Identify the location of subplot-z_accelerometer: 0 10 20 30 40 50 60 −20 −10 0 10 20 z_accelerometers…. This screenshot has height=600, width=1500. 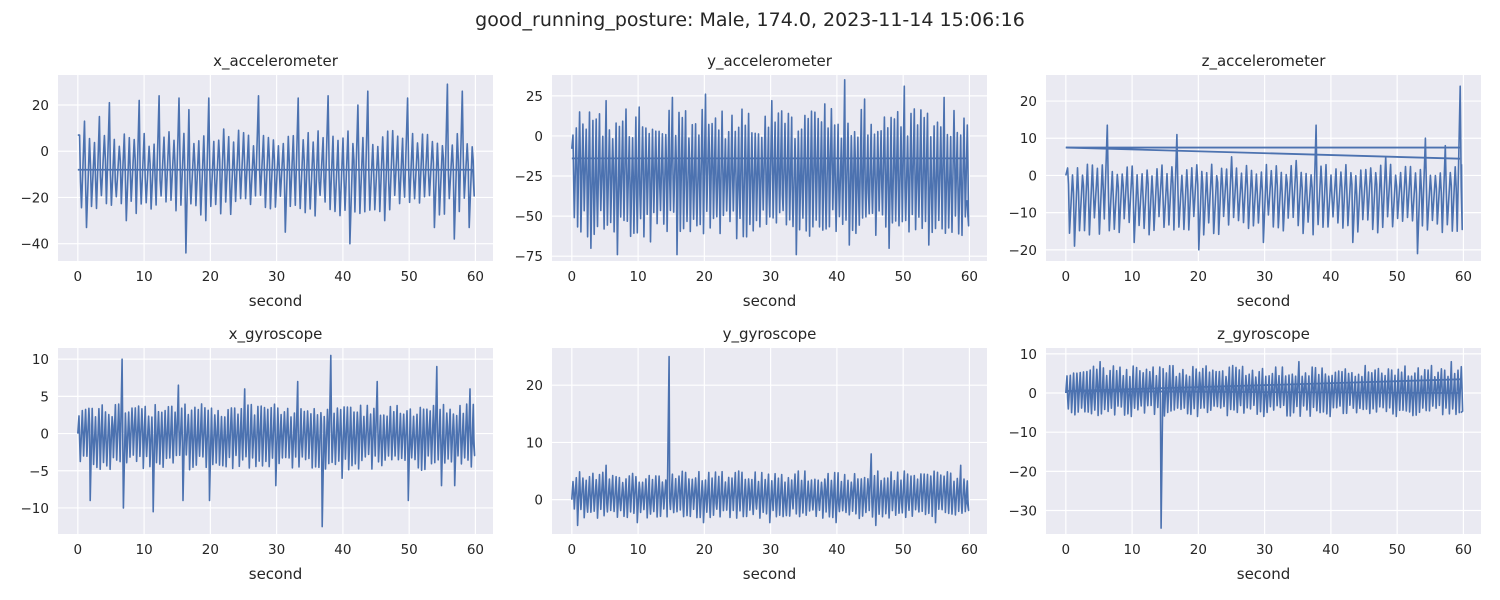
(1245, 181).